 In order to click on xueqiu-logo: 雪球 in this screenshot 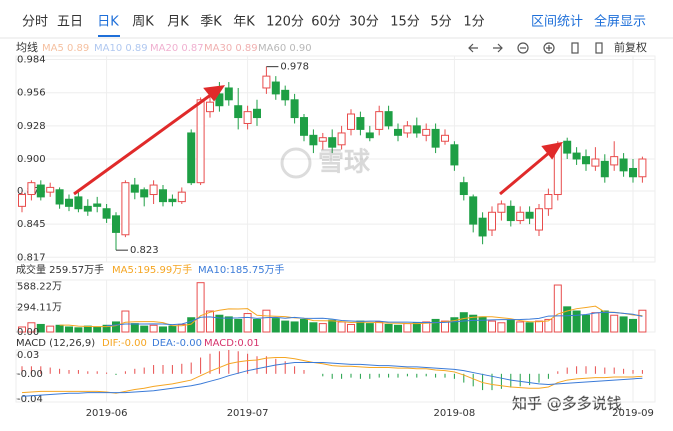, I will do `click(325, 163)`.